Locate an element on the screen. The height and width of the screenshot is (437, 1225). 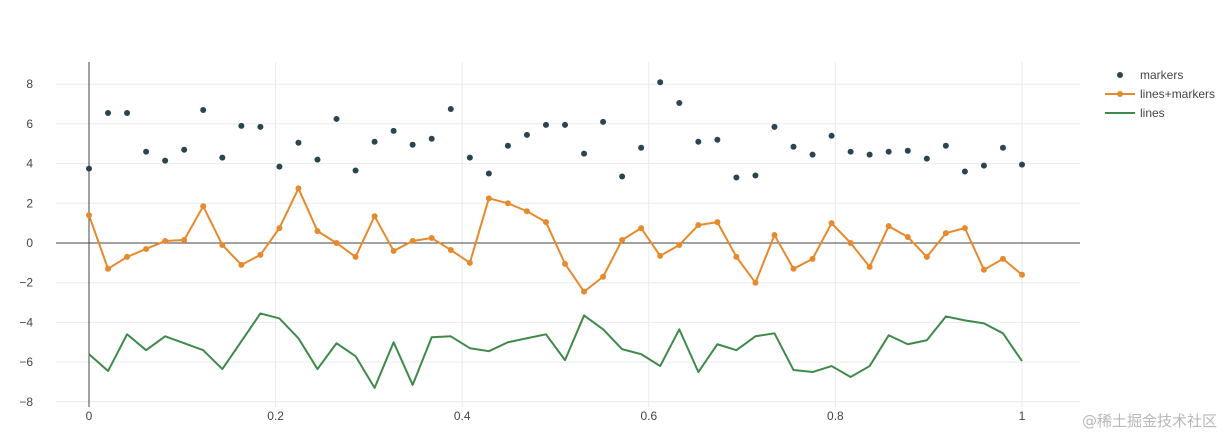
legend-item: markers is located at coordinates (1150, 75).